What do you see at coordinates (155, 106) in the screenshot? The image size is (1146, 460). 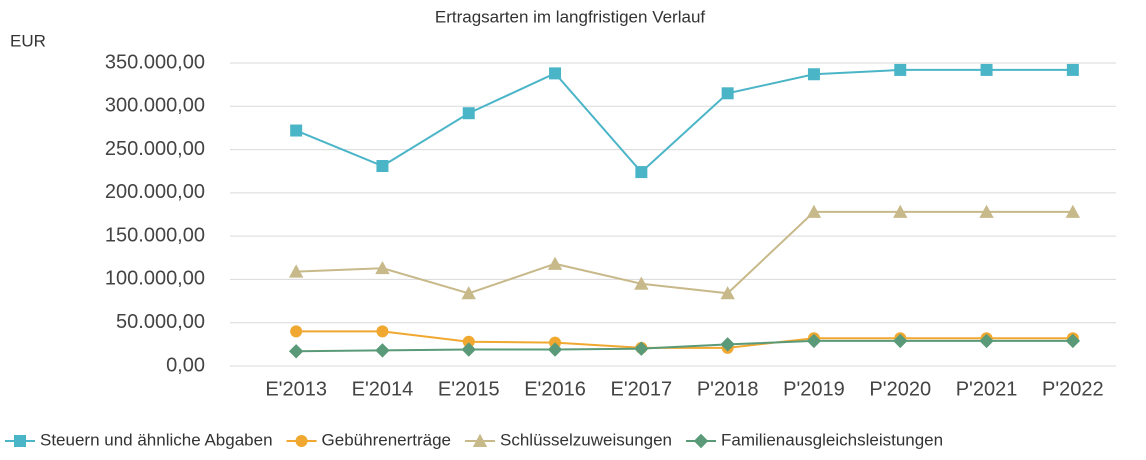 I see `y-tick-label: 300.000,00` at bounding box center [155, 106].